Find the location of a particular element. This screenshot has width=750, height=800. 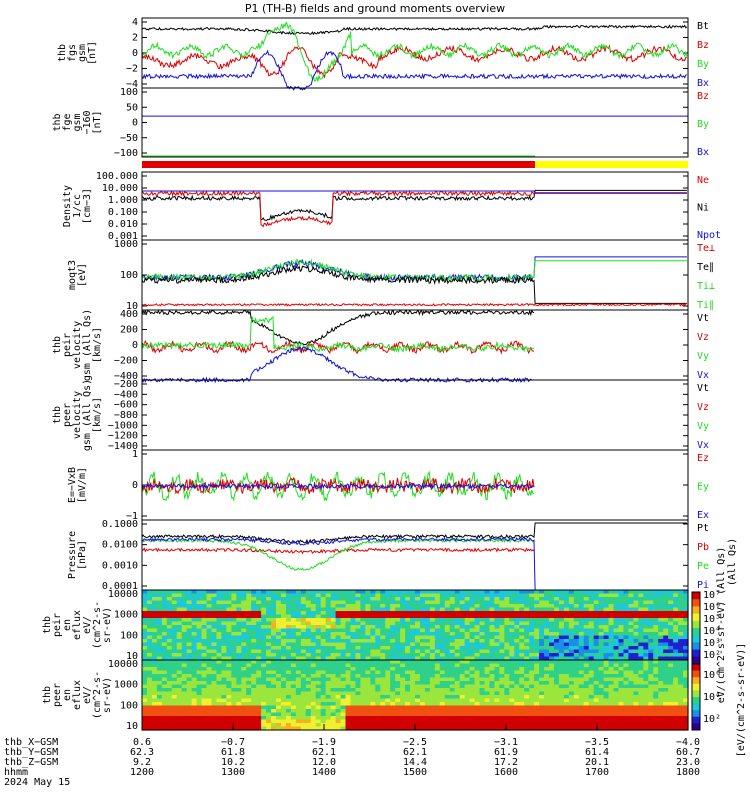

x-axis-value: 1300 is located at coordinates (233, 772).